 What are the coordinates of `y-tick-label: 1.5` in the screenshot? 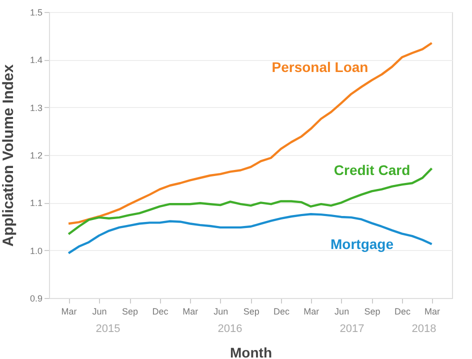 It's located at (36, 13).